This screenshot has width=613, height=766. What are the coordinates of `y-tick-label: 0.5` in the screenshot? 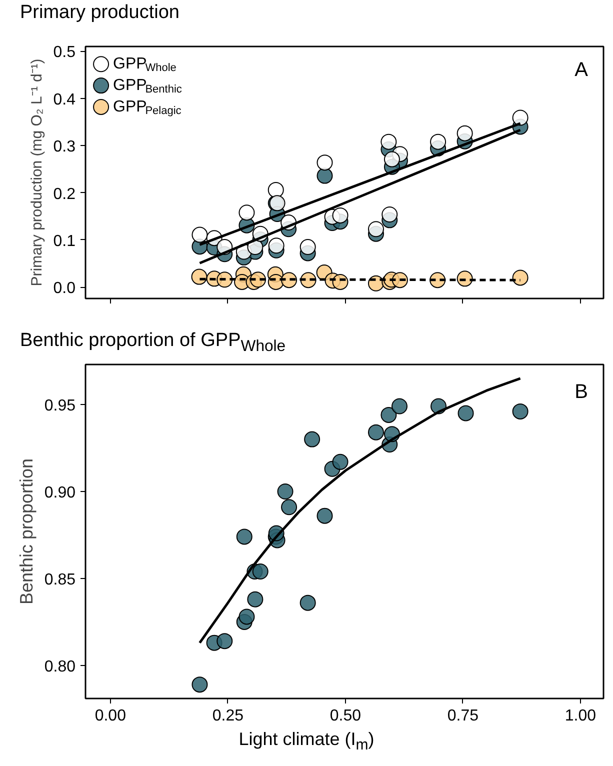 It's located at (64, 53).